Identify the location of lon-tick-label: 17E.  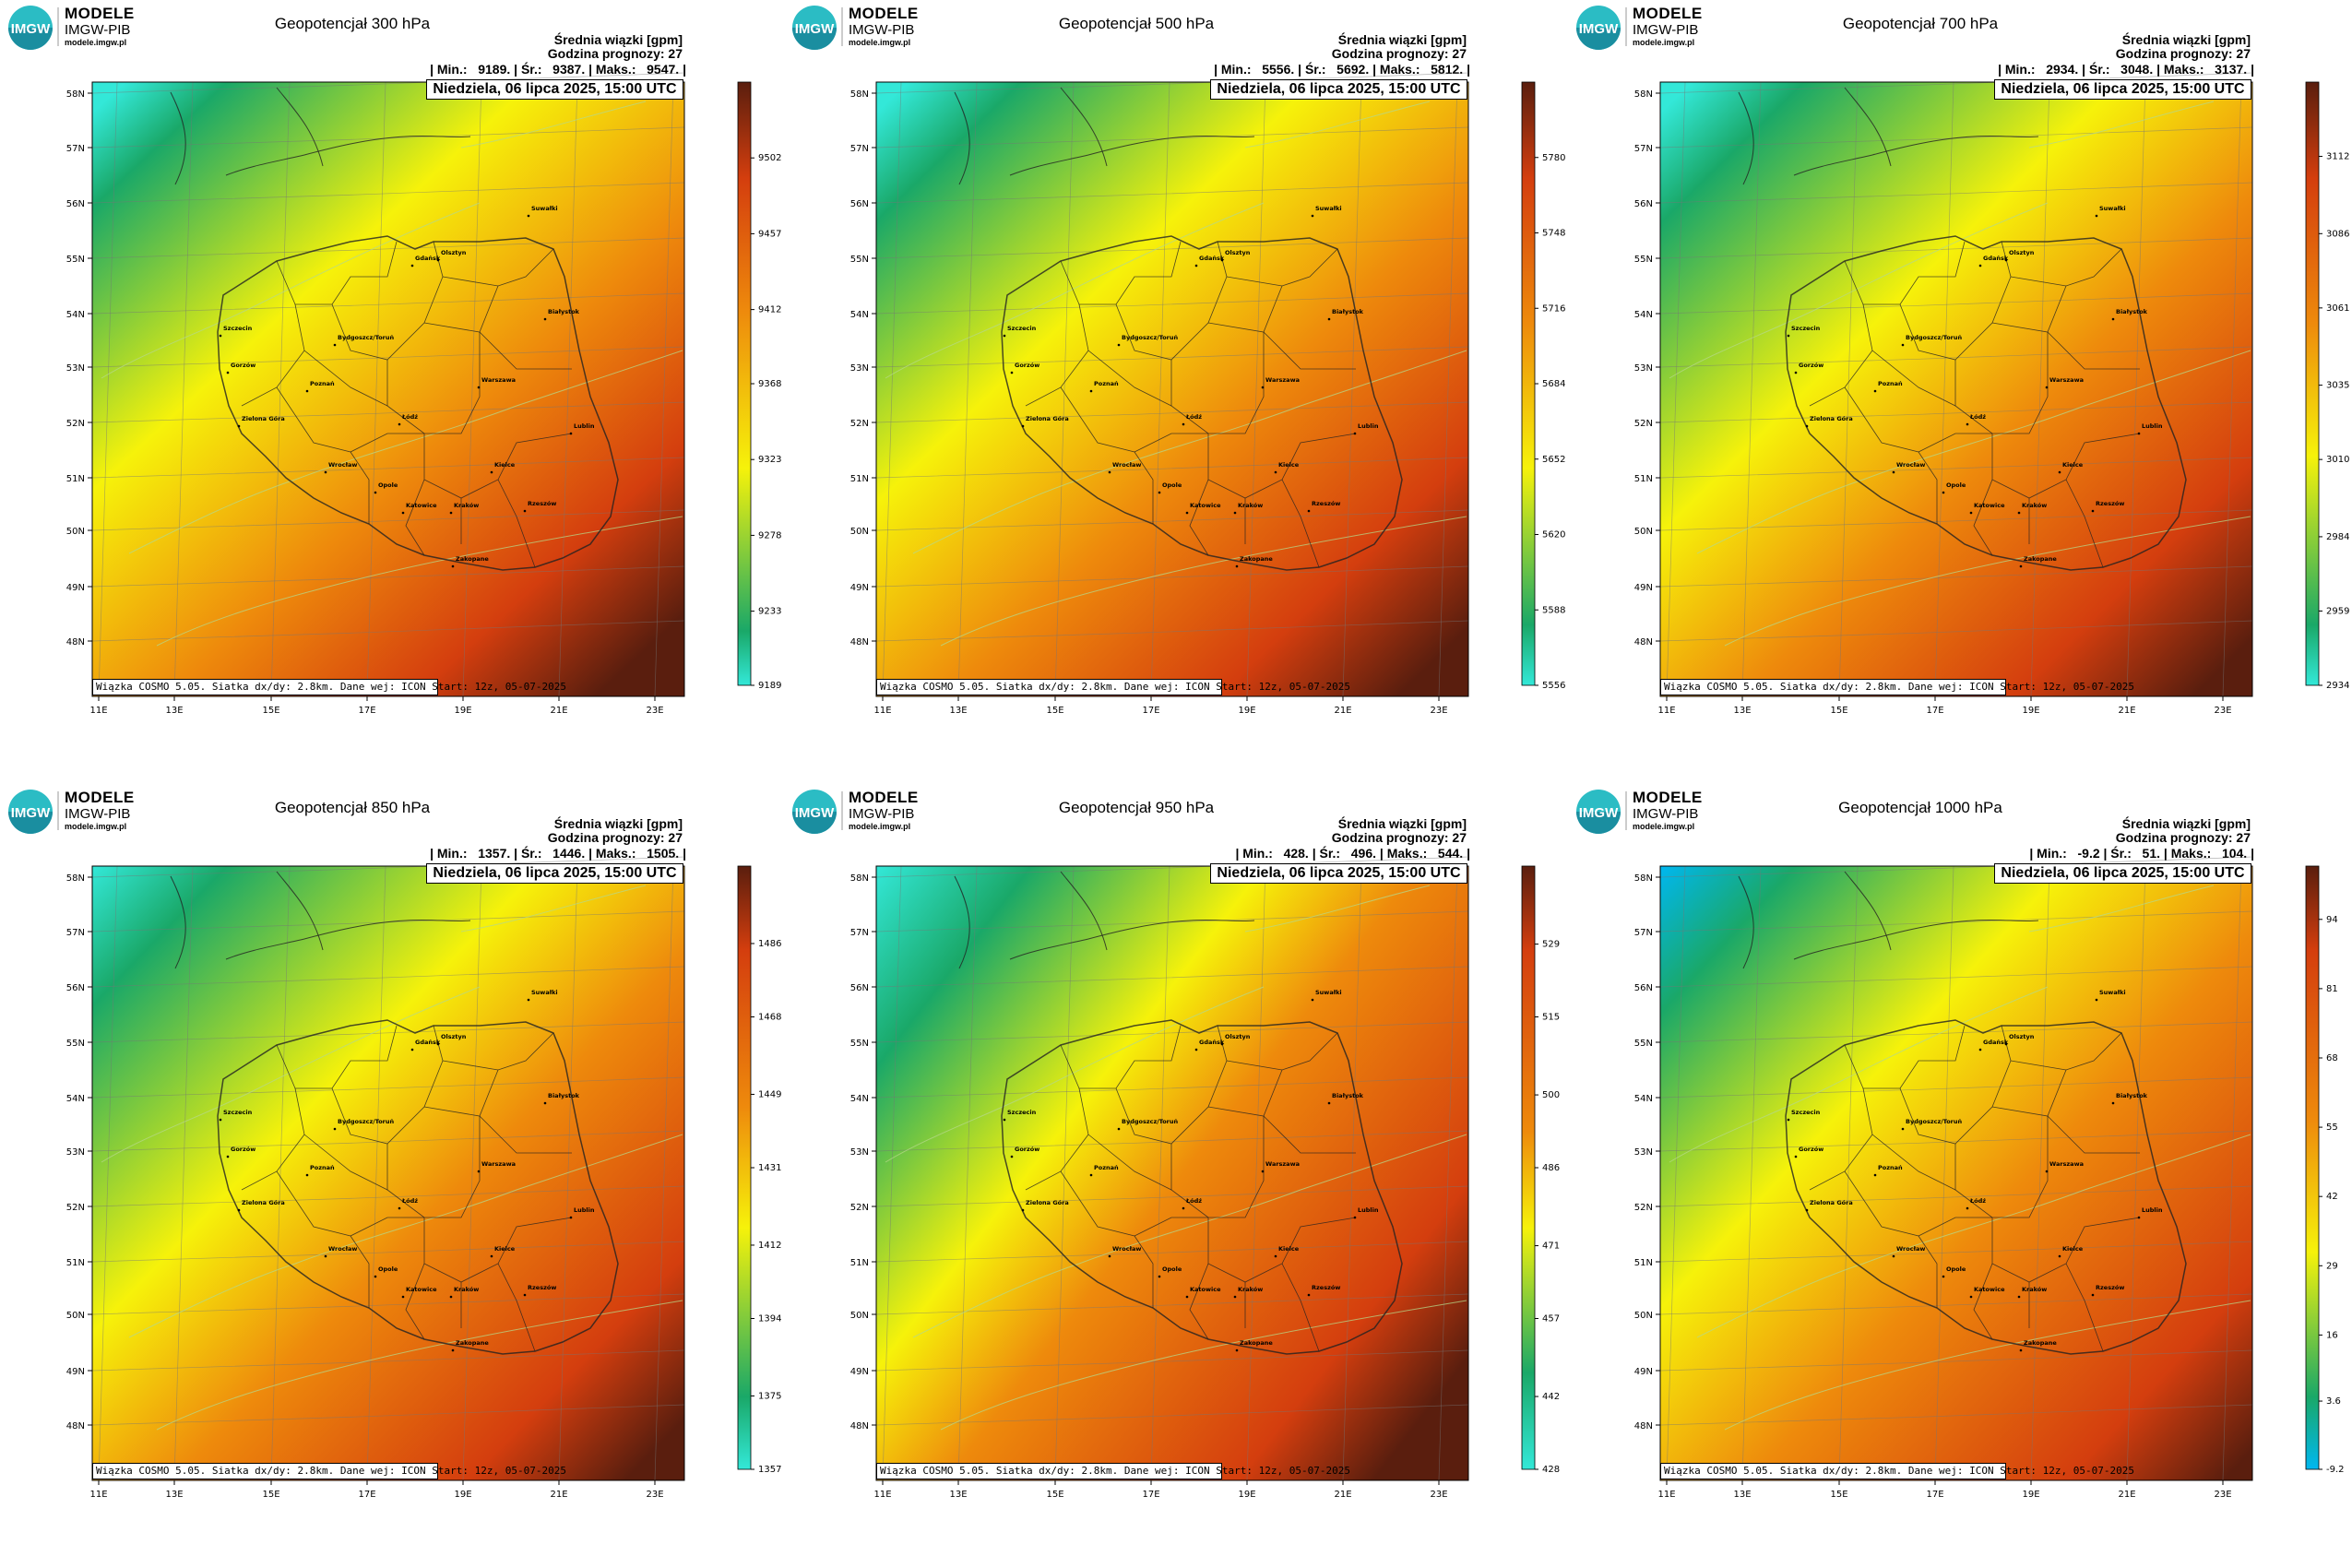
(1150, 711).